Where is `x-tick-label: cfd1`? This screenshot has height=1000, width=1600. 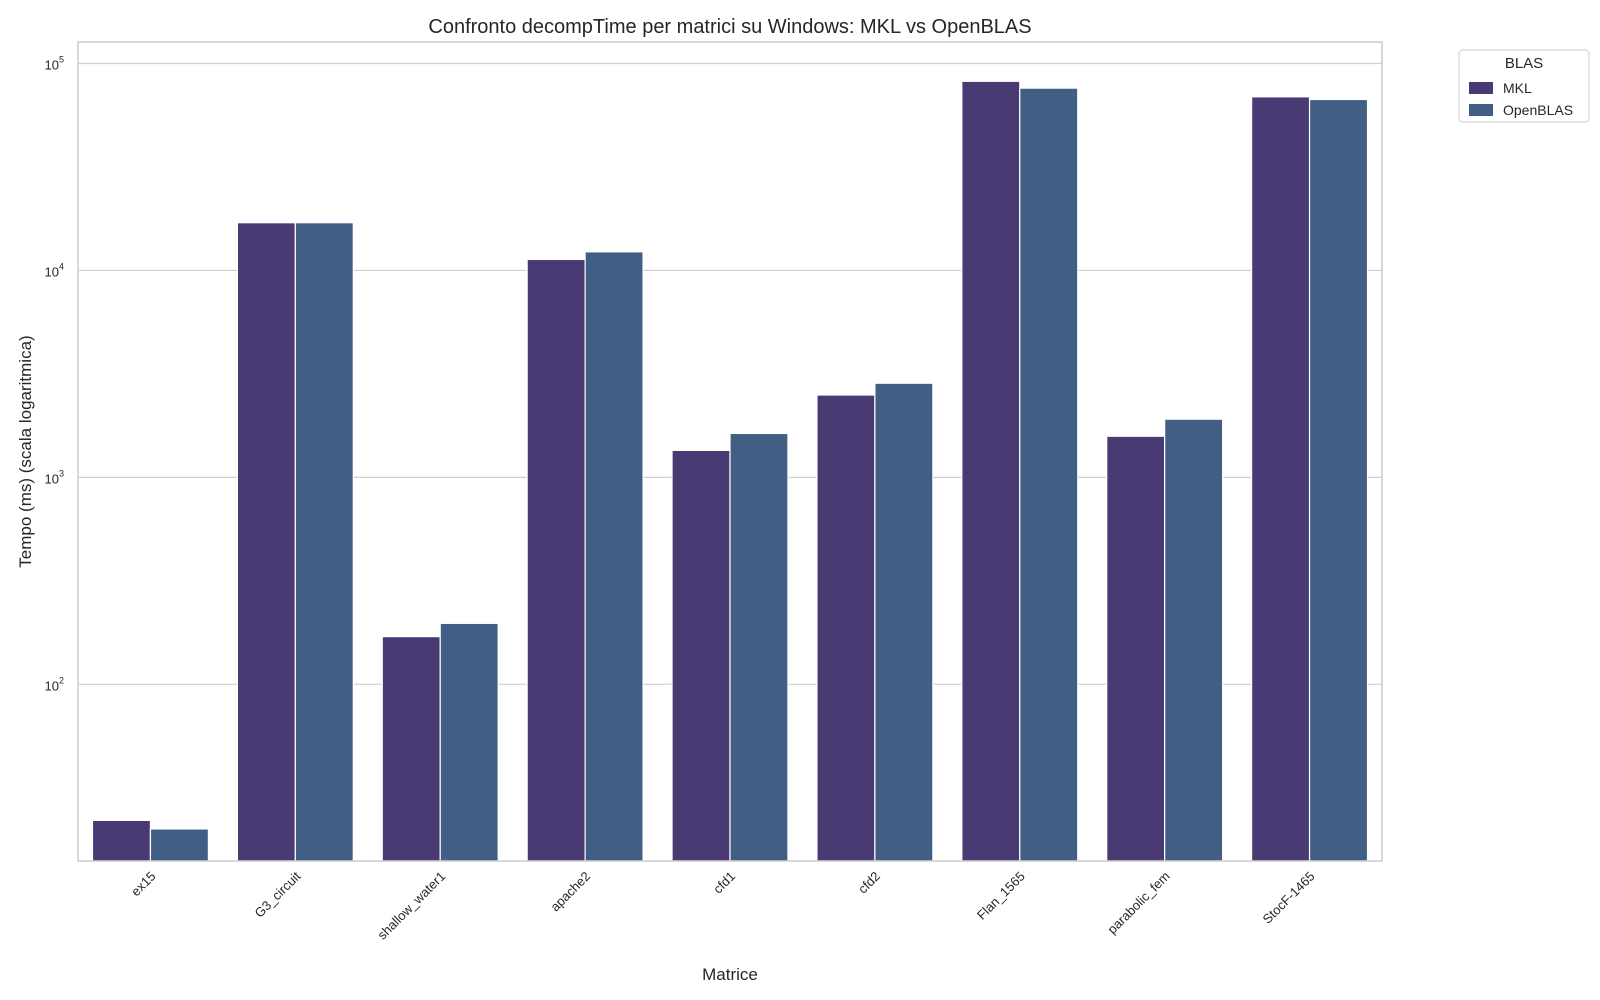
x-tick-label: cfd1 is located at coordinates (724, 883).